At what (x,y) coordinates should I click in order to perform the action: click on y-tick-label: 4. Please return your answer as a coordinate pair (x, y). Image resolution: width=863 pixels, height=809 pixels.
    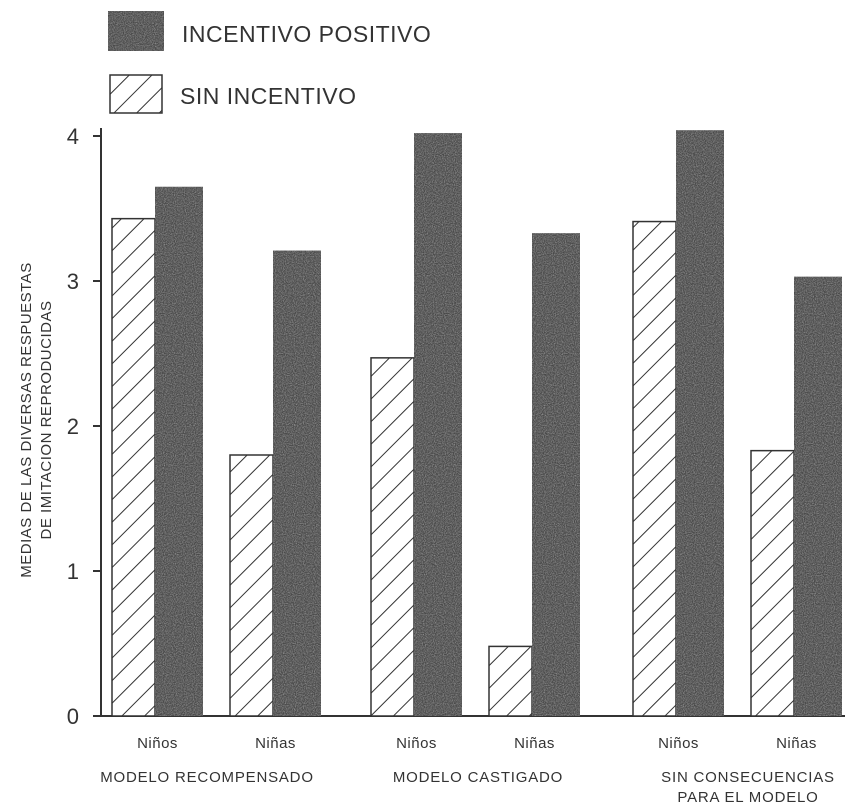
    Looking at the image, I should click on (73, 136).